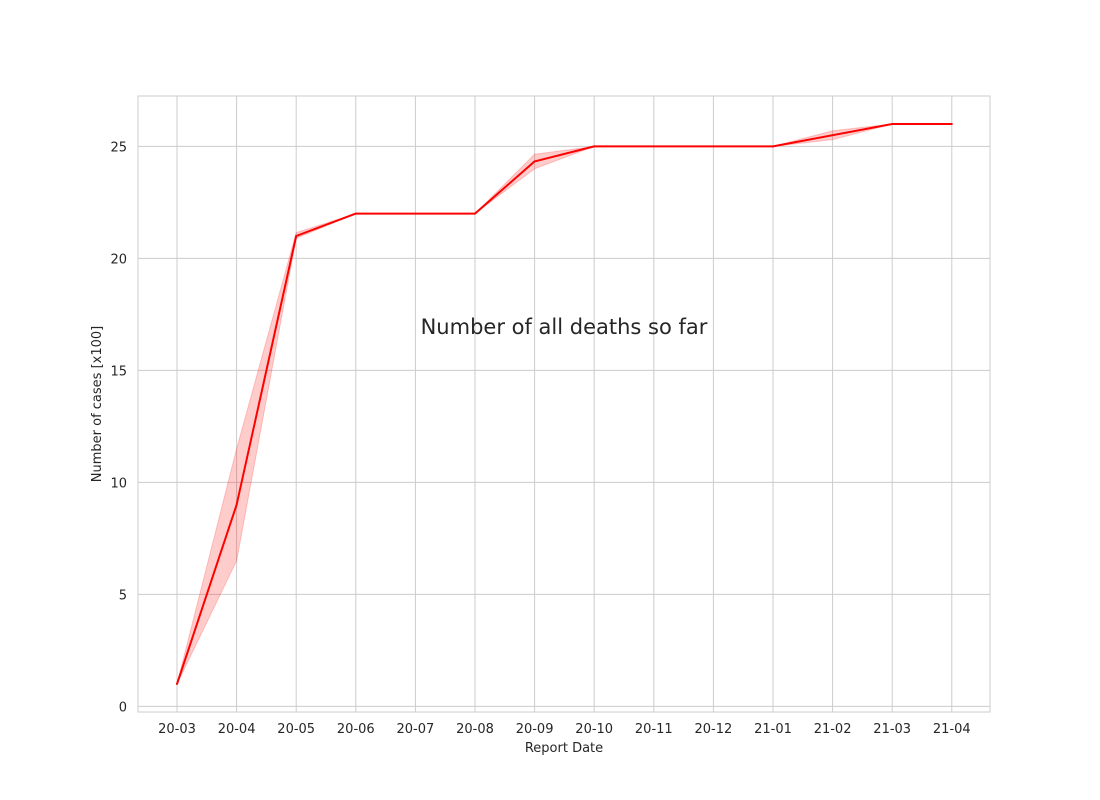 The image size is (1100, 800). What do you see at coordinates (564, 748) in the screenshot?
I see `x-axis-label: Report Date` at bounding box center [564, 748].